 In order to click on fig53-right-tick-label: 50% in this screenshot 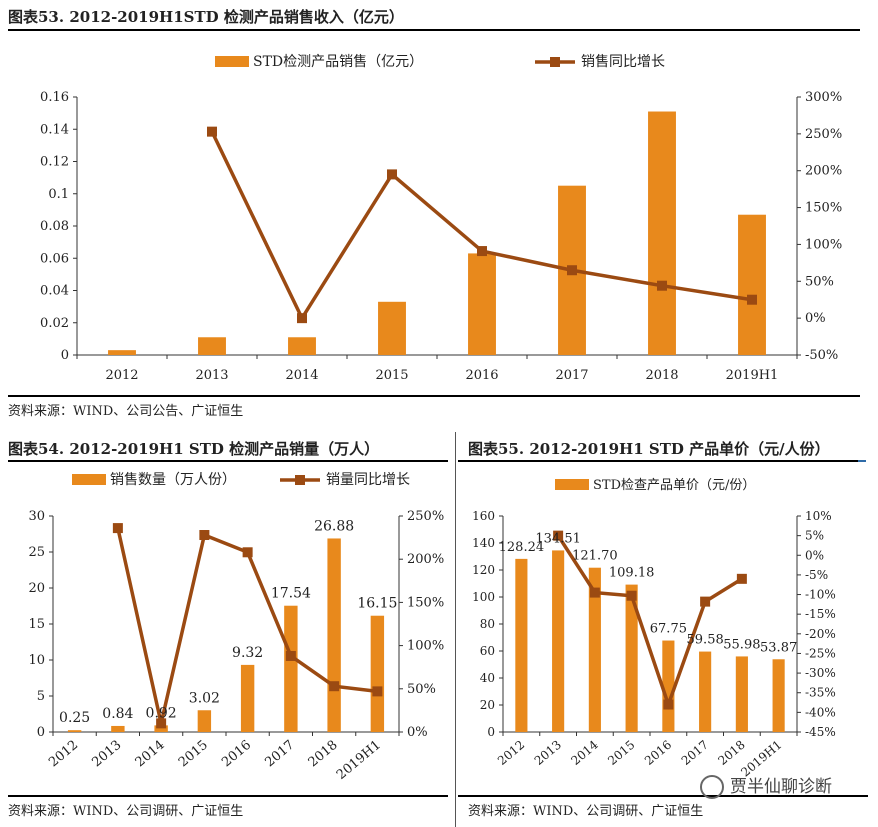, I will do `click(819, 281)`.